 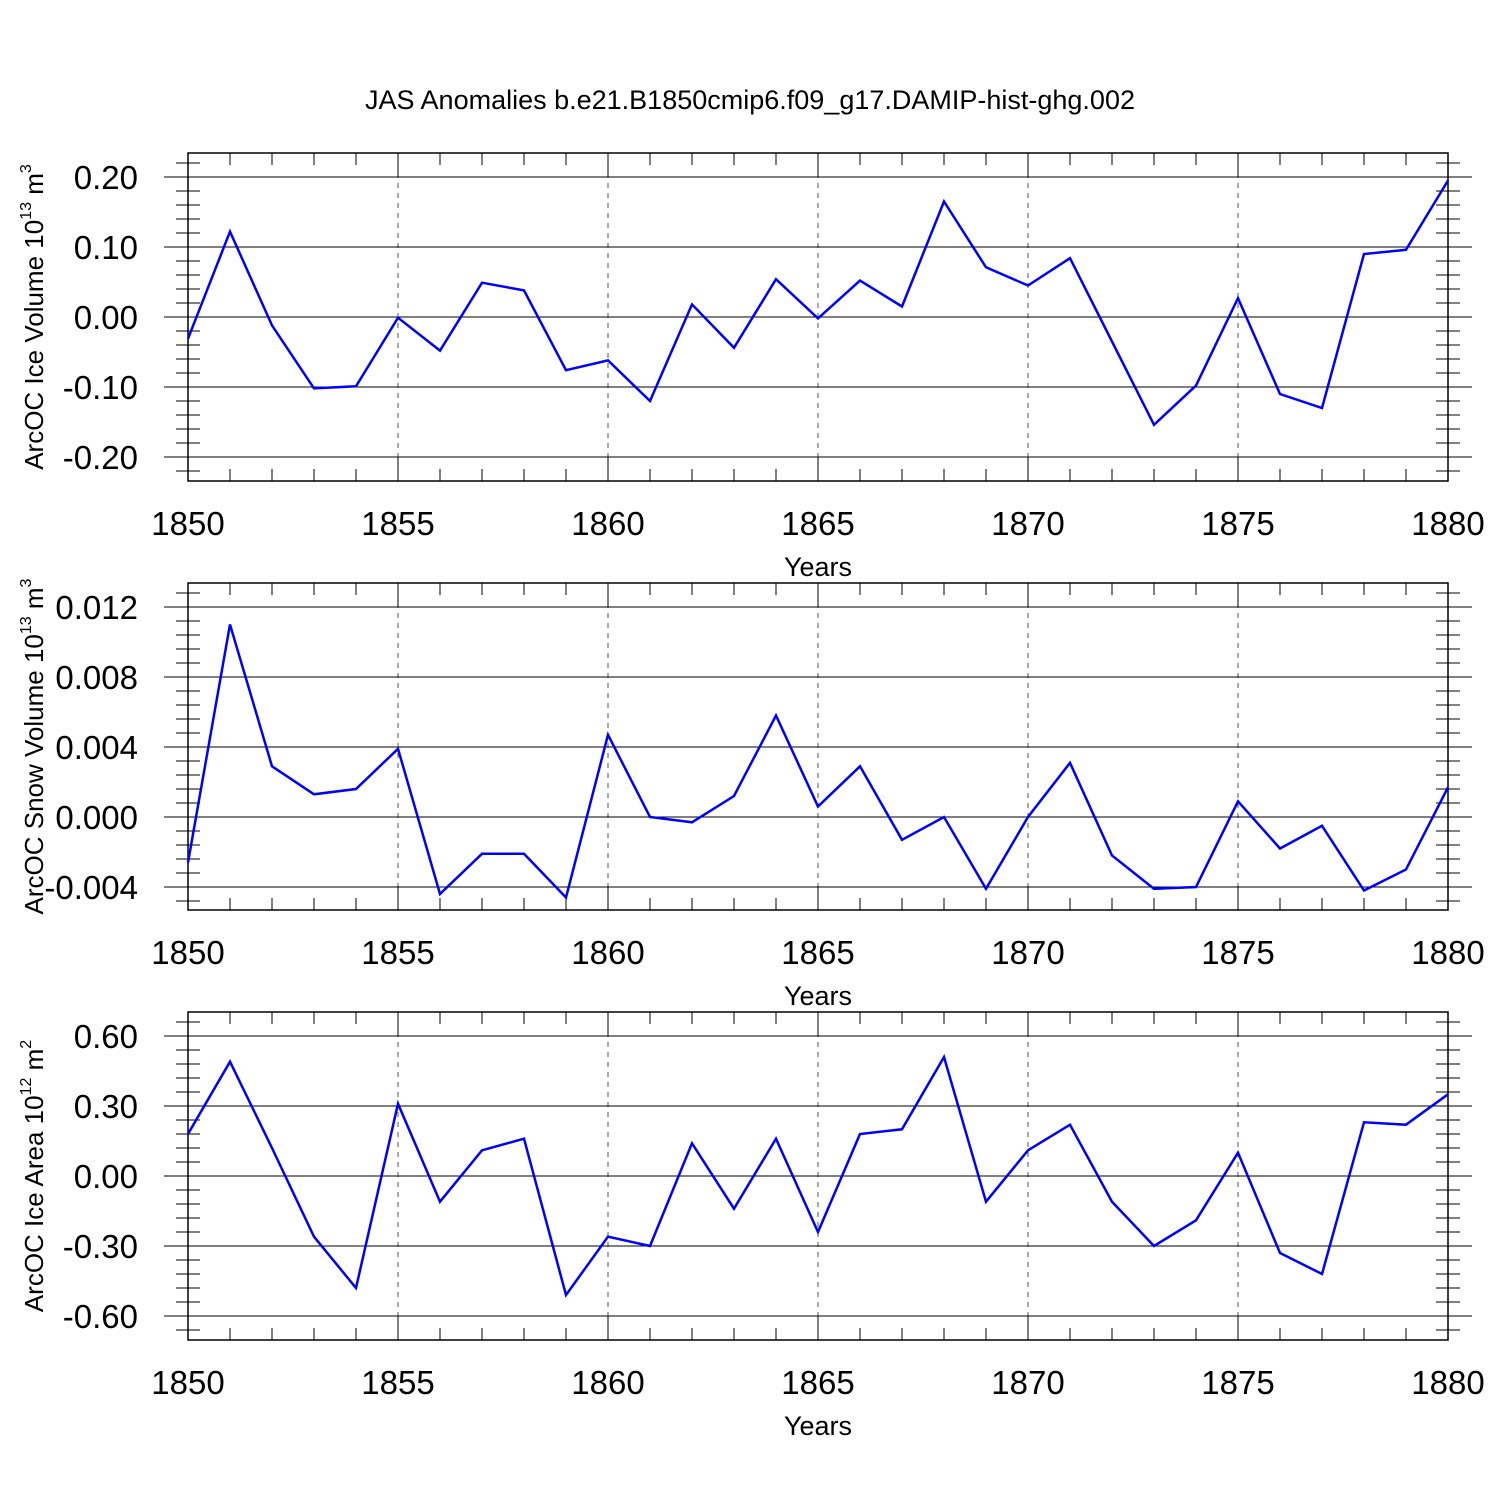 I want to click on y-tick-label: -0.10, so click(x=100, y=387).